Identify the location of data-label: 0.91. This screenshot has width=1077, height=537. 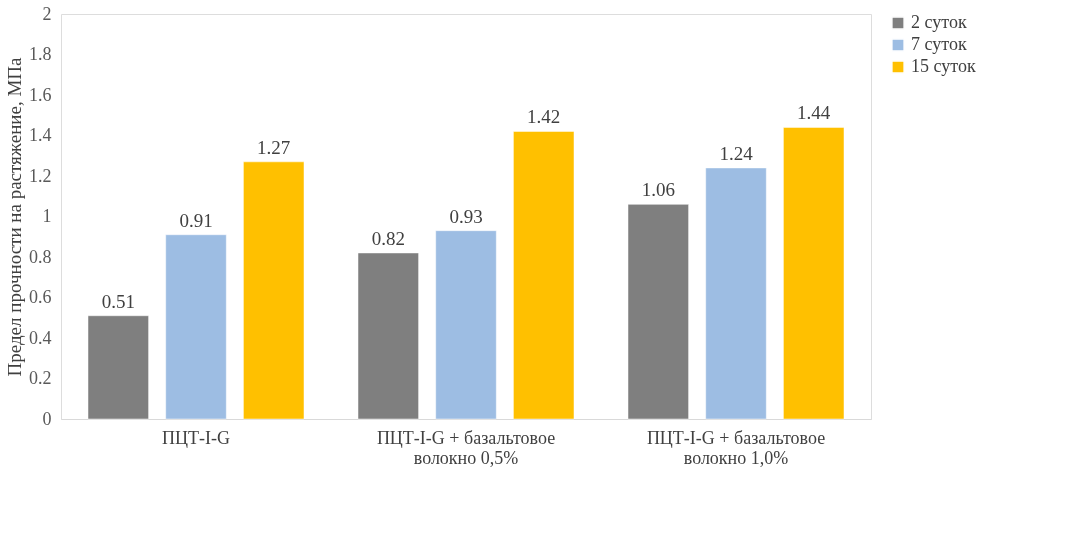
(196, 220).